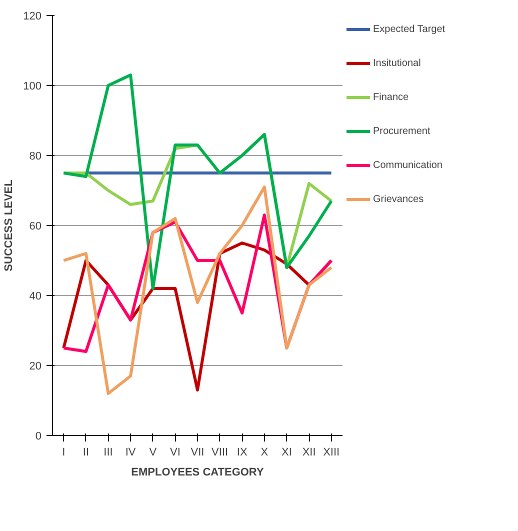  Describe the element at coordinates (35, 226) in the screenshot. I see `y-tick-label: 60` at that location.